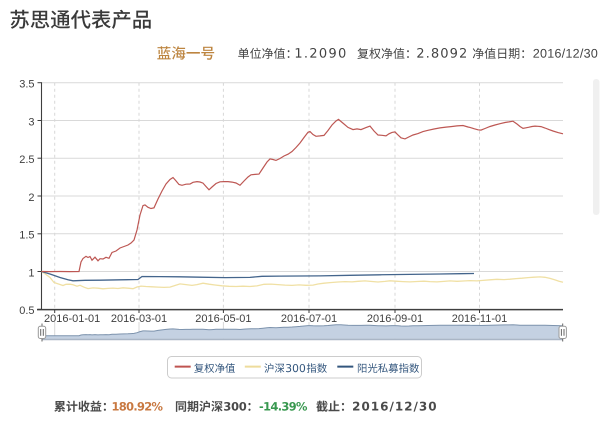  Describe the element at coordinates (139, 319) in the screenshot. I see `svg-text: 2016-03-01` at that location.